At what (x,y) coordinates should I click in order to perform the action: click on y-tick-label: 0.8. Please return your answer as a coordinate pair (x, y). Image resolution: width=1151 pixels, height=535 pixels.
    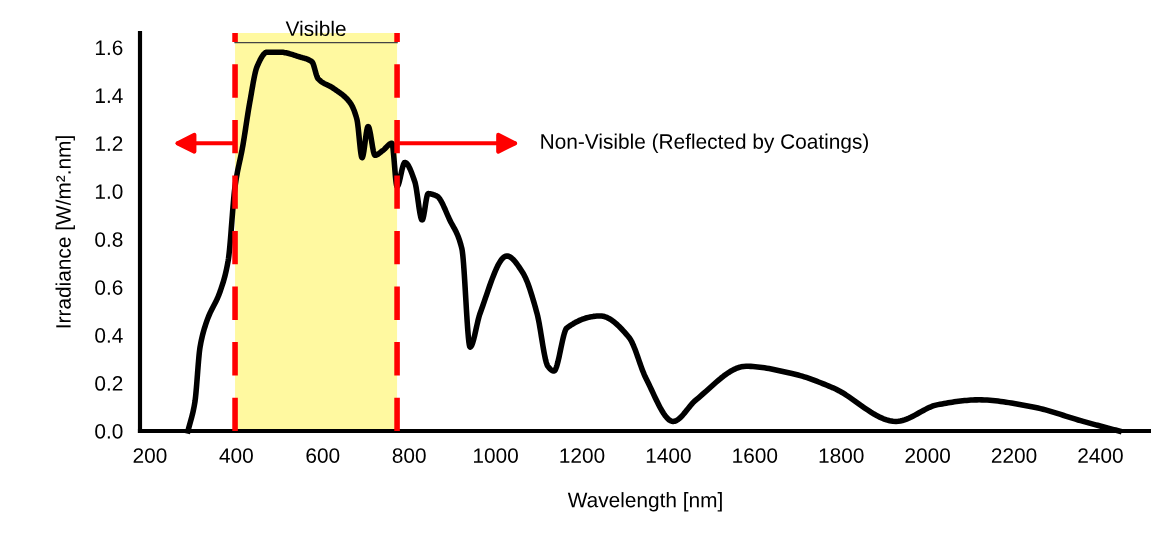
    Looking at the image, I should click on (109, 239).